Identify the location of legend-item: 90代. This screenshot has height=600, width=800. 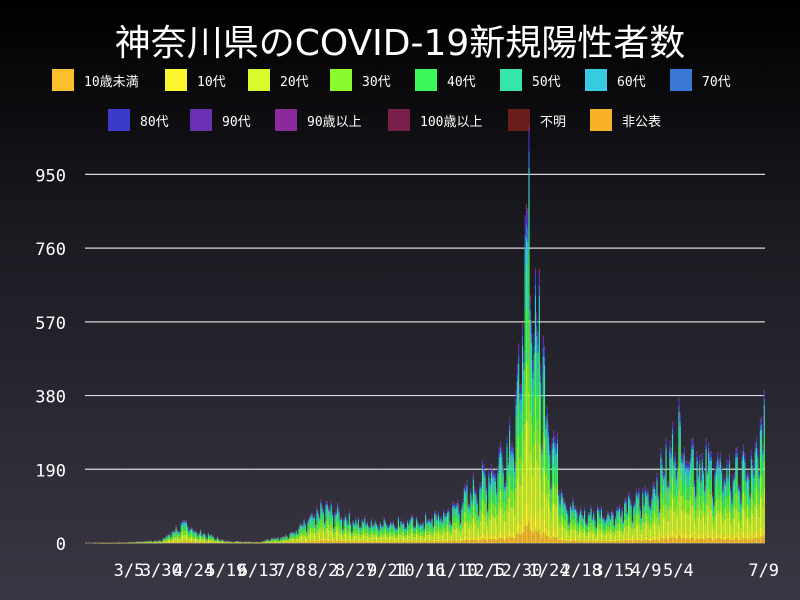
(220, 120).